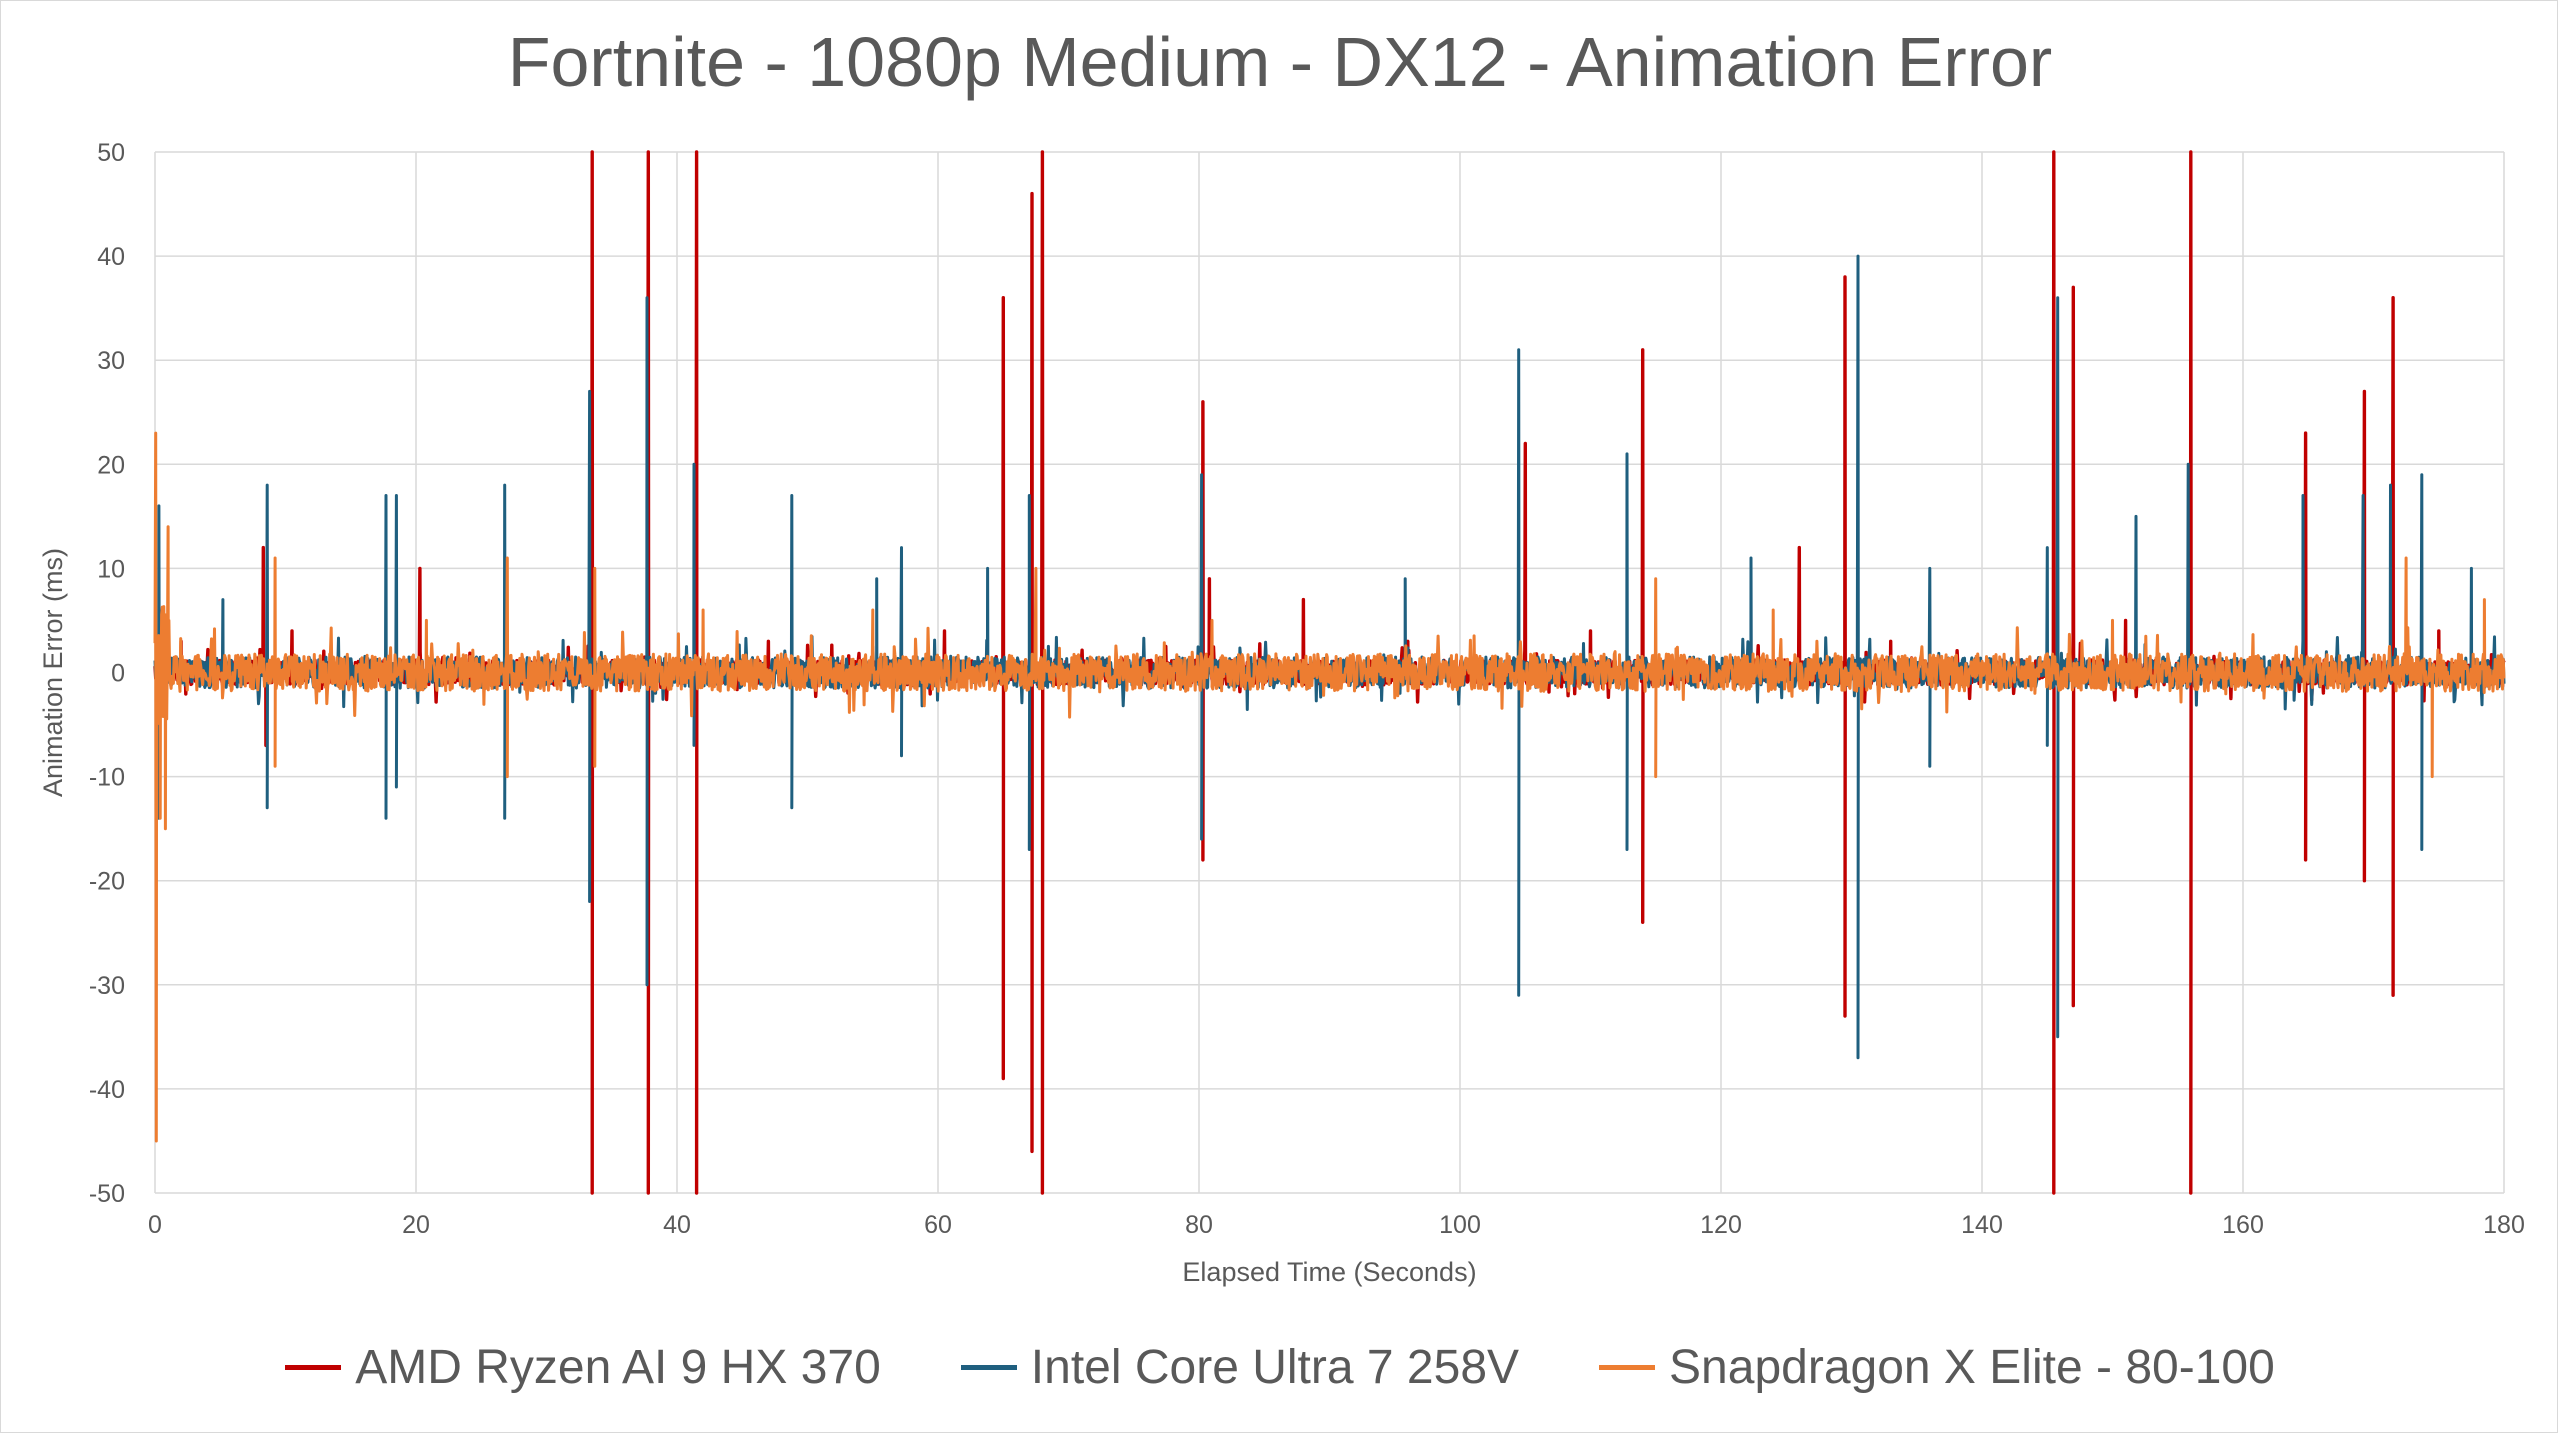 This screenshot has height=1435, width=2560. I want to click on x-tick-label: 60, so click(938, 1225).